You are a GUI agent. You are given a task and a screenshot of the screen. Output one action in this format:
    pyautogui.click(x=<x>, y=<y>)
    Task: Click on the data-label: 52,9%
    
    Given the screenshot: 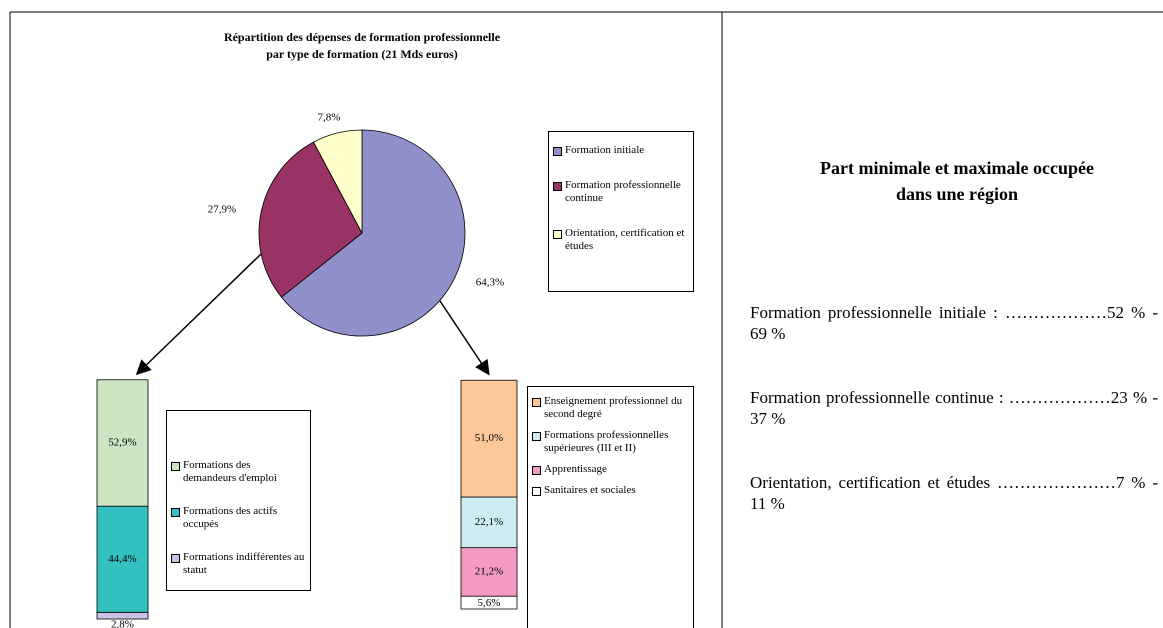 What is the action you would take?
    pyautogui.click(x=122, y=443)
    